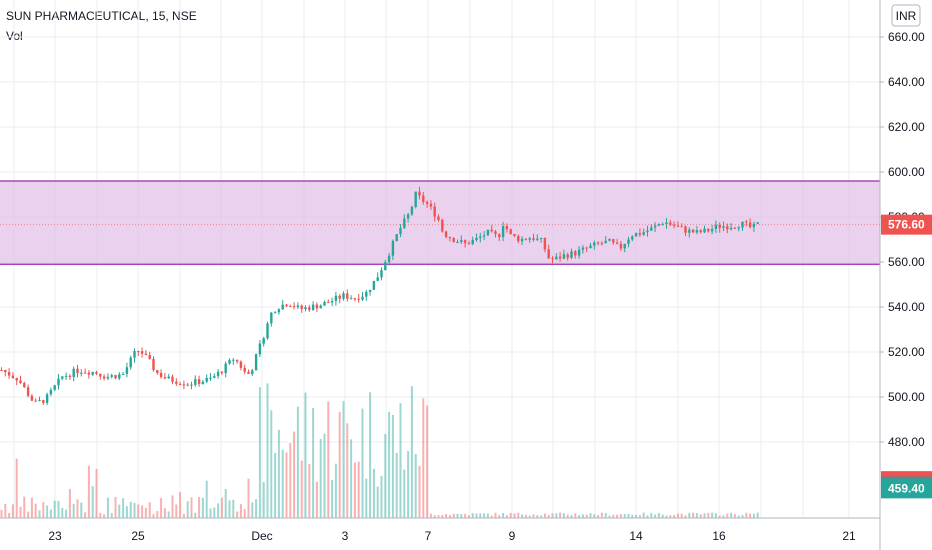 The width and height of the screenshot is (932, 550). Describe the element at coordinates (906, 442) in the screenshot. I see `price-tick-label: 480.00` at that location.